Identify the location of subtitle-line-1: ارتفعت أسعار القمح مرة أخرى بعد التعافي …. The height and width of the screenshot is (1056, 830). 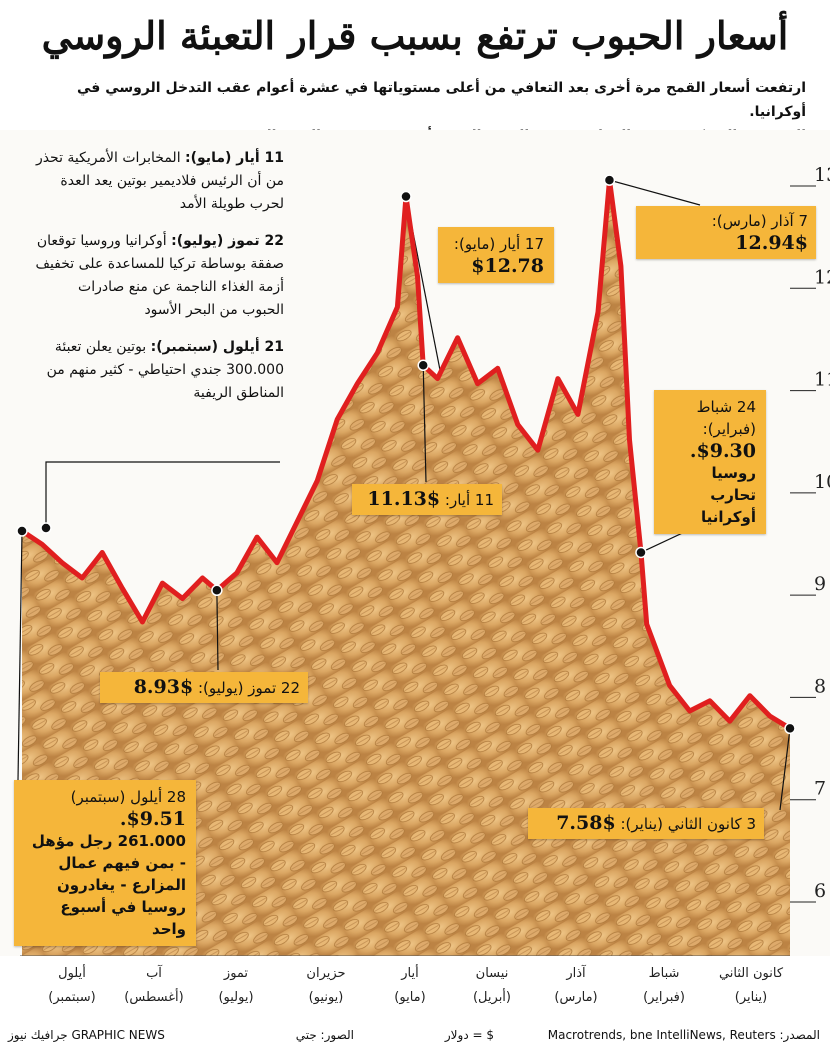
(441, 100).